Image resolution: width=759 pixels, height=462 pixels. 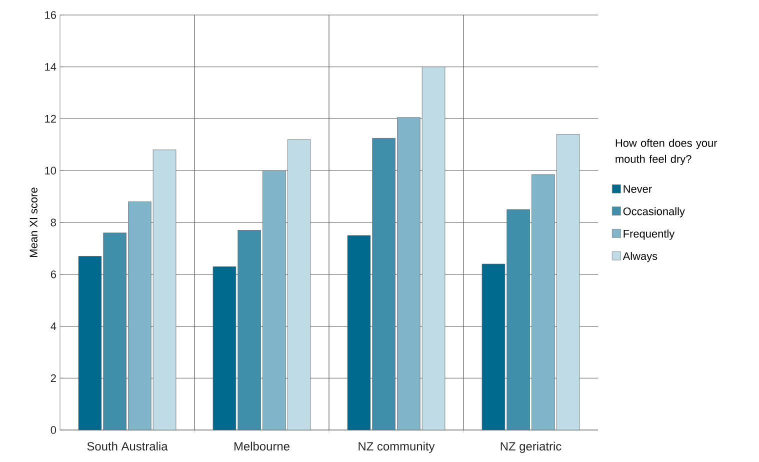 I want to click on x-tick-label: NZ geriatric, so click(x=531, y=447).